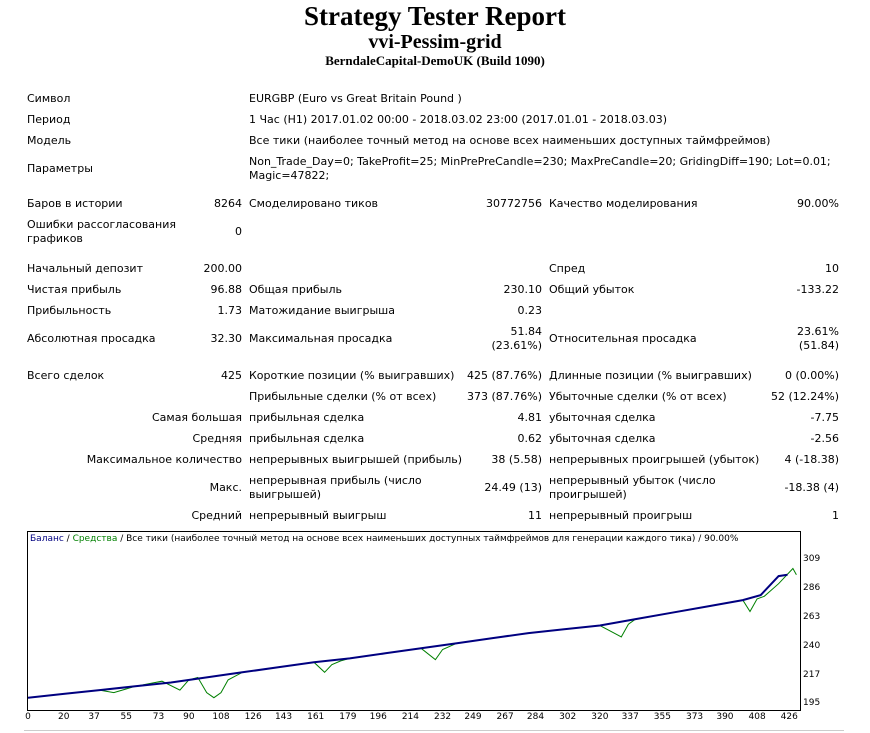  Describe the element at coordinates (217, 438) in the screenshot. I see `avg-label: Средняя` at that location.